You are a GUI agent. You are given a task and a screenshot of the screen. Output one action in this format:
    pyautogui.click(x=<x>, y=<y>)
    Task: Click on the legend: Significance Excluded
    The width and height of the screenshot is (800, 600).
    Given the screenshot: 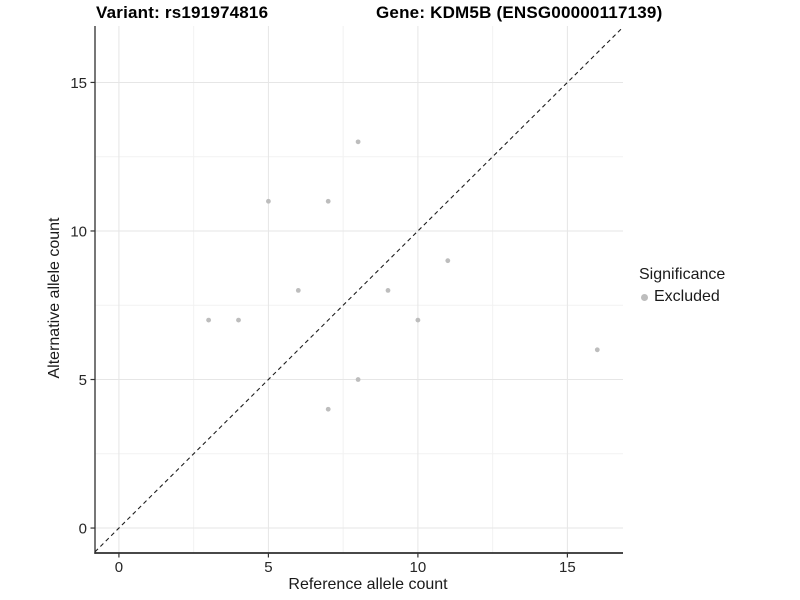 What is the action you would take?
    pyautogui.click(x=682, y=286)
    